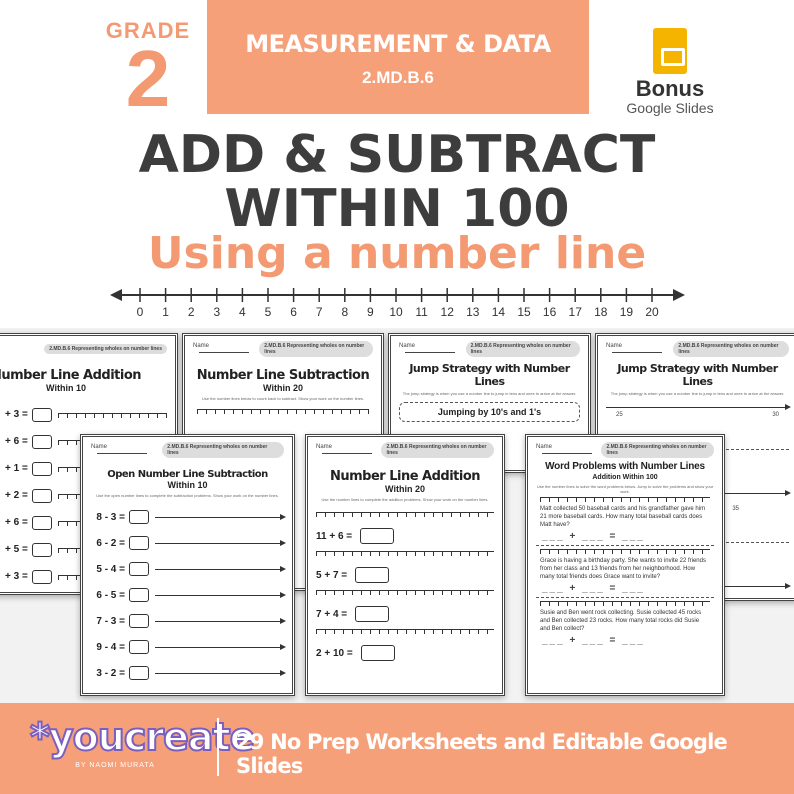 This screenshot has width=794, height=794. I want to click on equation-row: 7 + 4 =, so click(405, 605).